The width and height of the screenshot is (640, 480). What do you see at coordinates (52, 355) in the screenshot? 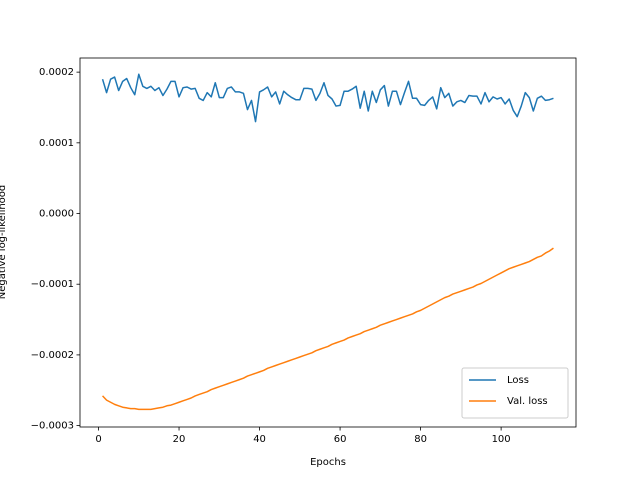
I see `y-tick-label: −0.0002` at bounding box center [52, 355].